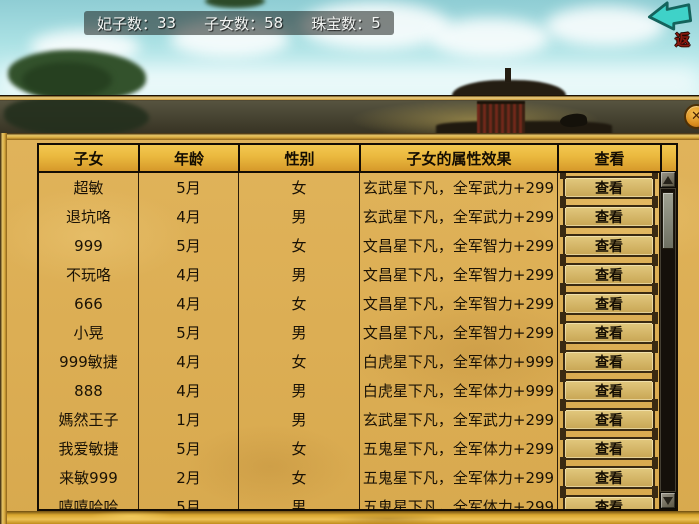 This screenshot has width=699, height=524. Describe the element at coordinates (88, 188) in the screenshot. I see `cell-child-name: 超敏` at that location.